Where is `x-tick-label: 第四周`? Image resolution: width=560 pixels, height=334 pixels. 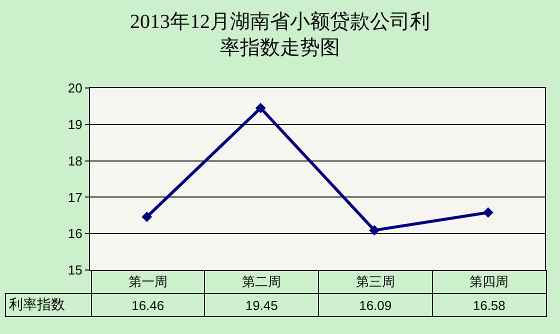
x-tick-label: 第四周 is located at coordinates (489, 282).